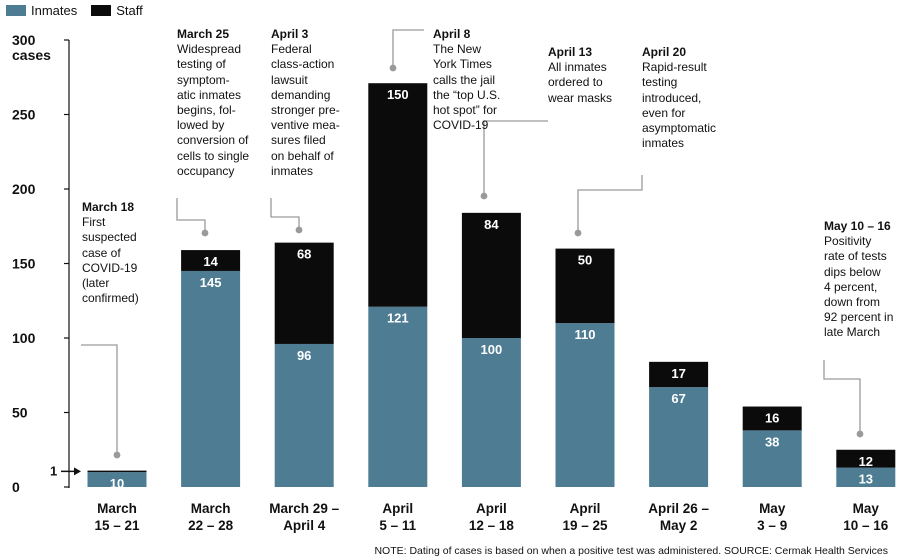  What do you see at coordinates (585, 525) in the screenshot?
I see `x-label-5-line2: 19 – 25` at bounding box center [585, 525].